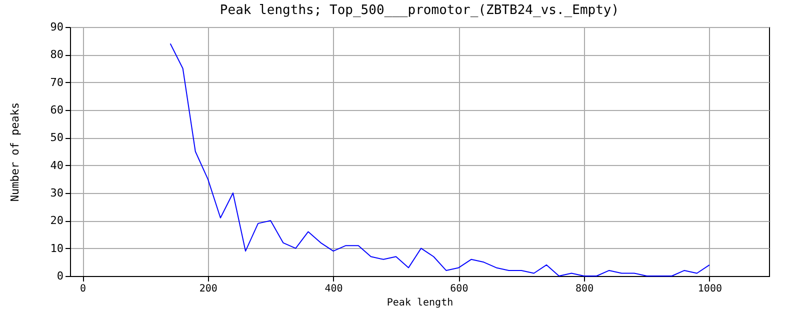 The image size is (802, 328). Describe the element at coordinates (208, 289) in the screenshot. I see `x-tick-label: 200` at that location.